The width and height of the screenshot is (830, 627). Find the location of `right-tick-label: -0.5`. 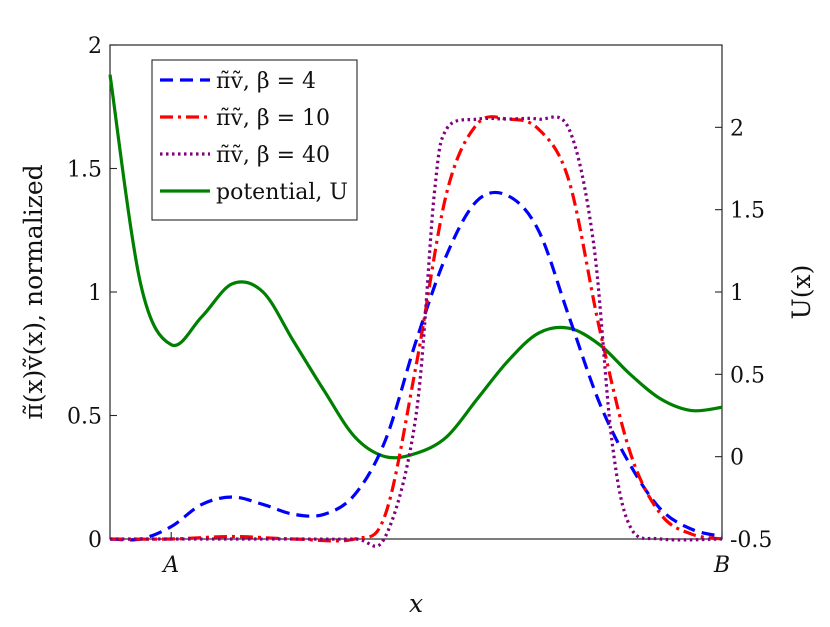

right-tick-label: -0.5 is located at coordinates (751, 540).